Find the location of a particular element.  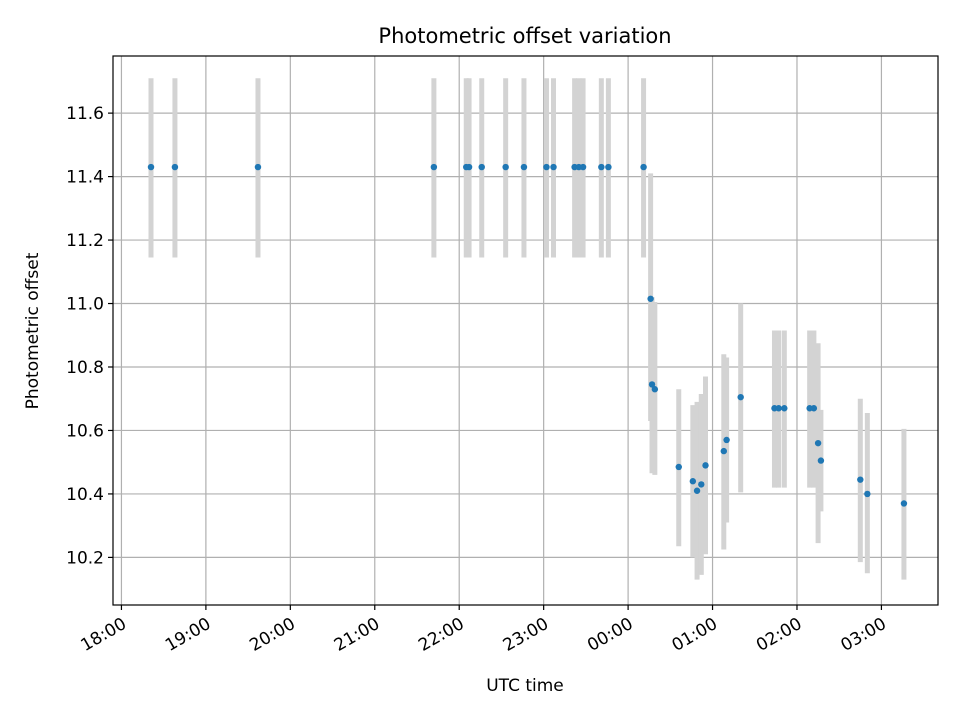

chart-title: Photometric offset variation is located at coordinates (524, 36).